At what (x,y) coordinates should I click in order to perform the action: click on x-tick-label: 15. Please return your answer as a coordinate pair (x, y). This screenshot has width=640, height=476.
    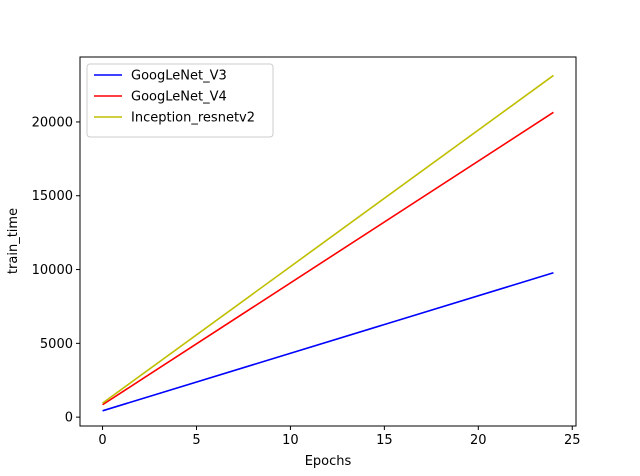
    Looking at the image, I should click on (384, 440).